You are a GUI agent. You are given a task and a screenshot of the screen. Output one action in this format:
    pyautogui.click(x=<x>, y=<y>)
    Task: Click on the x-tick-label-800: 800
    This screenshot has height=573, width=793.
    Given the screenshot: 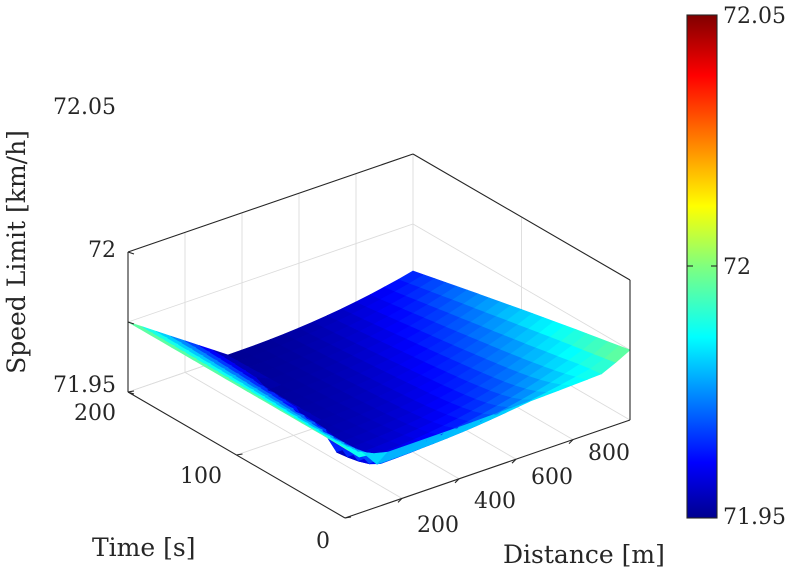 What is the action you would take?
    pyautogui.click(x=609, y=453)
    